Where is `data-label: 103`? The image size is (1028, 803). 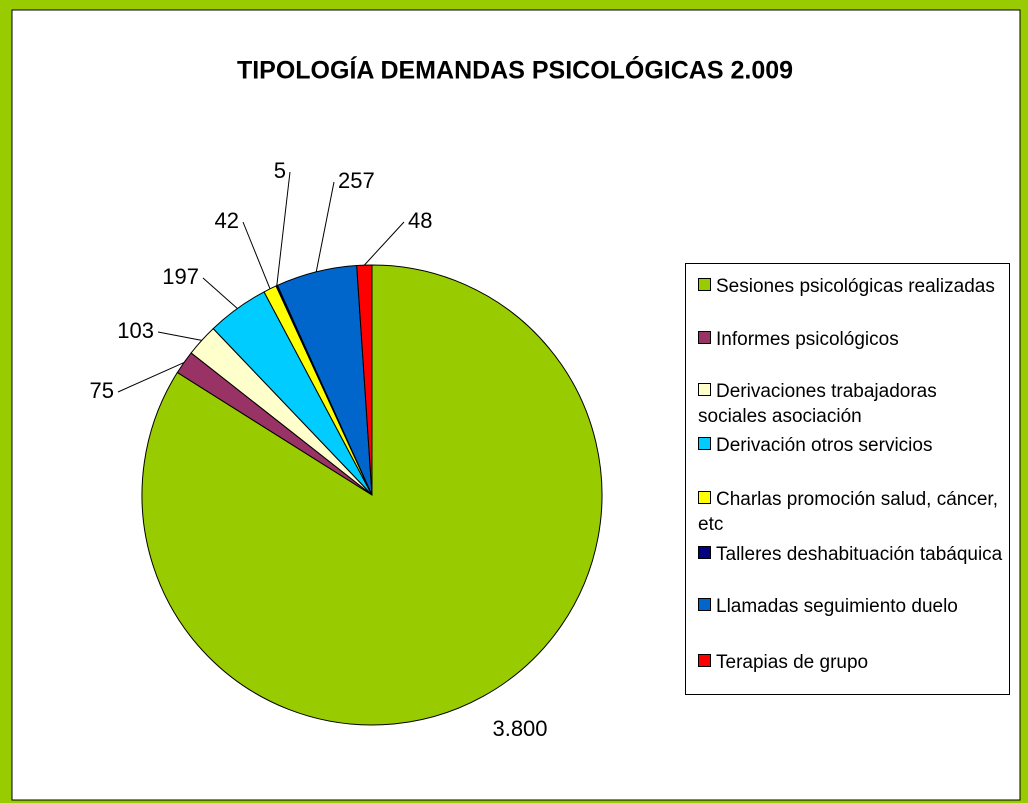
data-label: 103 is located at coordinates (135, 330).